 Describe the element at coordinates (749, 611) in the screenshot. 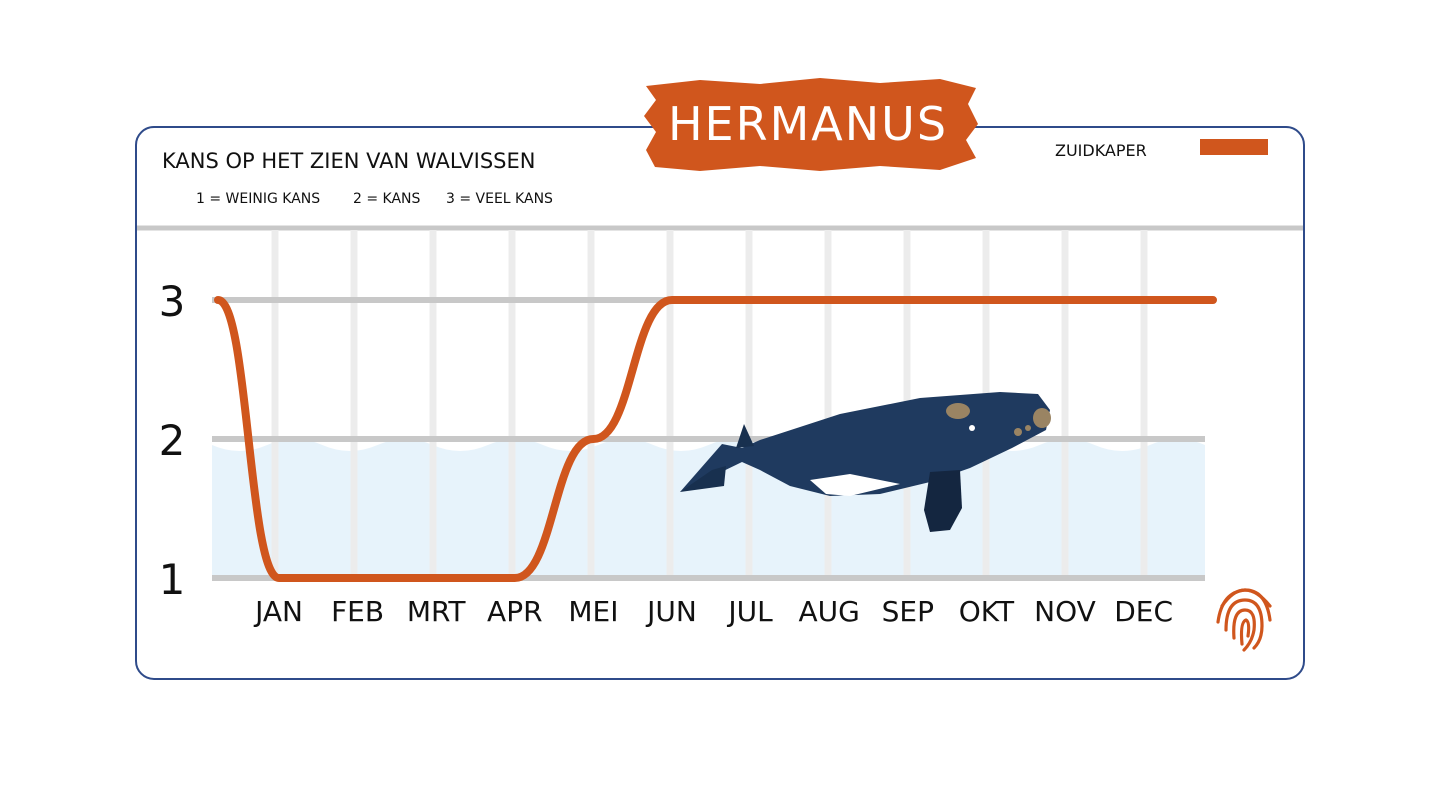

I see `x-tick-label: JUL` at that location.